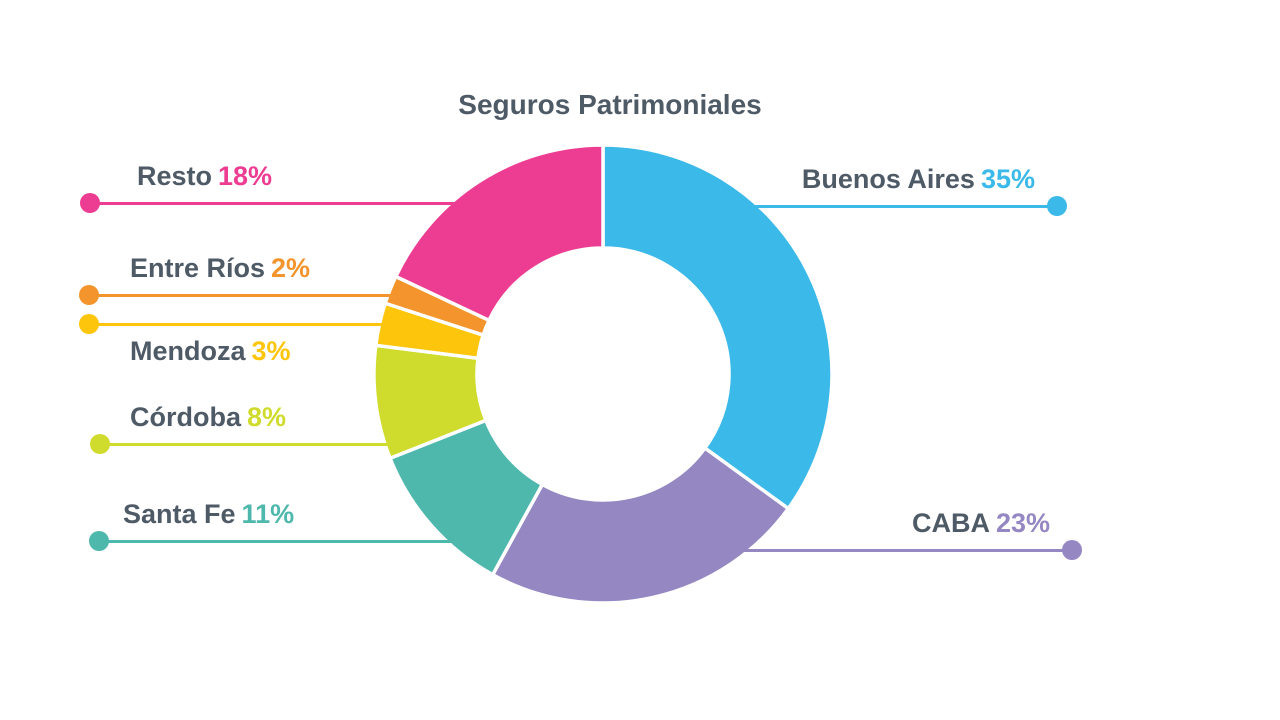 Image resolution: width=1280 pixels, height=720 pixels. I want to click on slice-caba, so click(640, 525).